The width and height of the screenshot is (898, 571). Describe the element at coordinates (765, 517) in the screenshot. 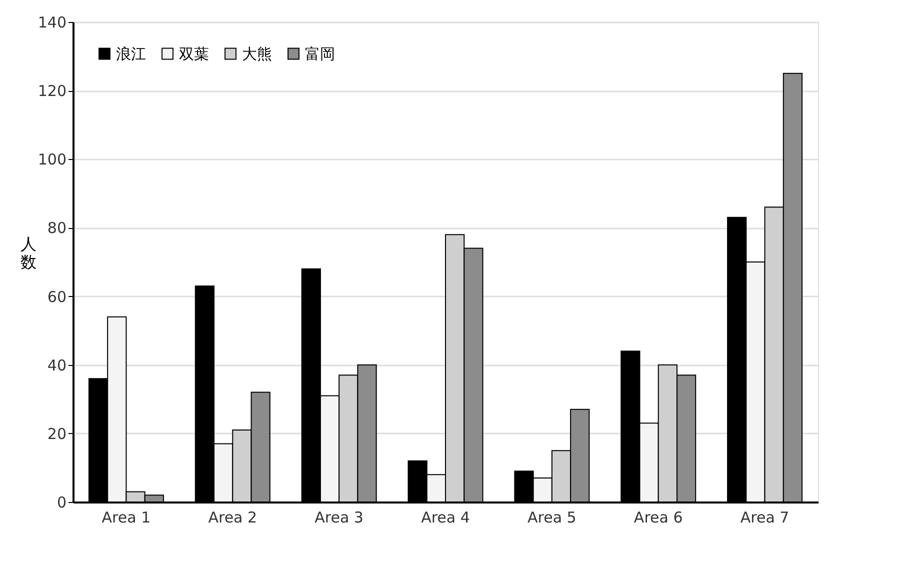

I see `x-tick-label: Area 7` at that location.